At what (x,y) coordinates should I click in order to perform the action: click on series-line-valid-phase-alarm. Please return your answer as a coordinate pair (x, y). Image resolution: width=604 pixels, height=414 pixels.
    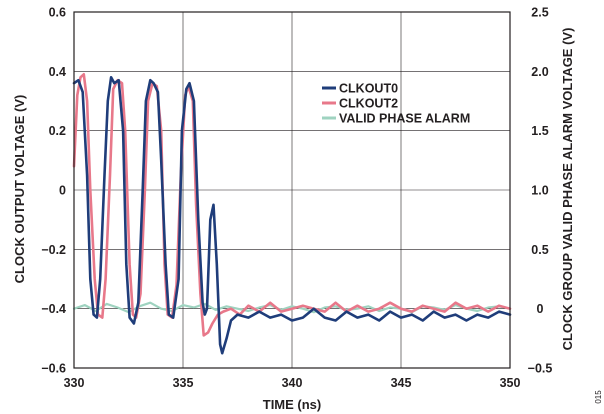
    Looking at the image, I should click on (292, 307).